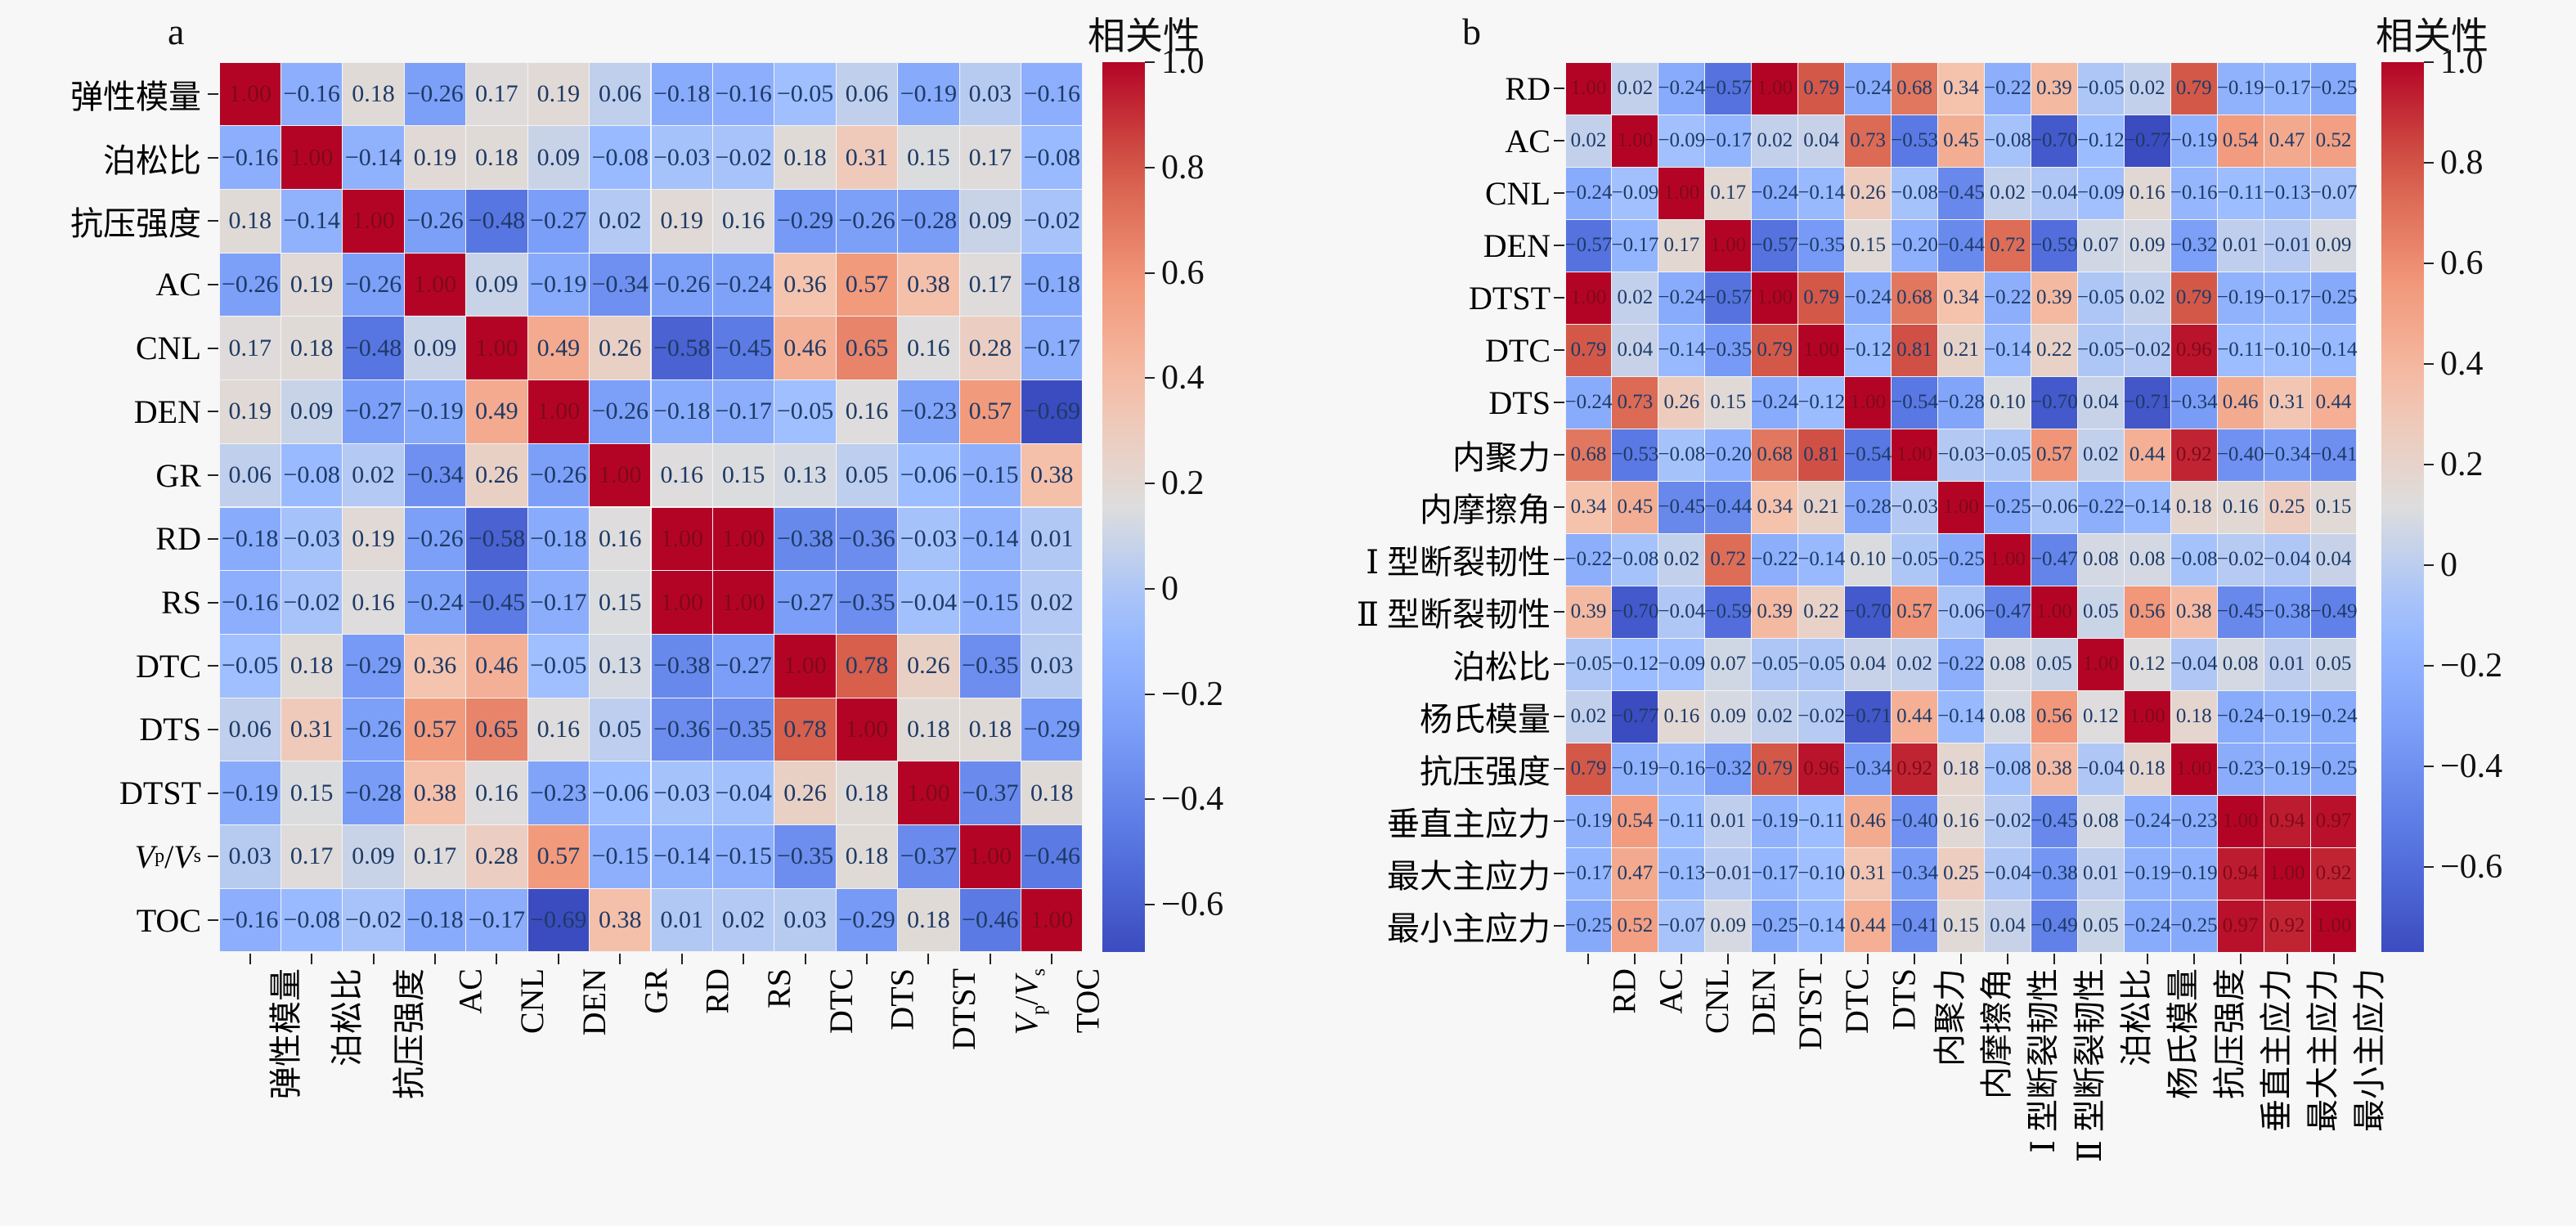  What do you see at coordinates (1775, 455) in the screenshot?
I see `heatmap-cell: 0.68` at bounding box center [1775, 455].